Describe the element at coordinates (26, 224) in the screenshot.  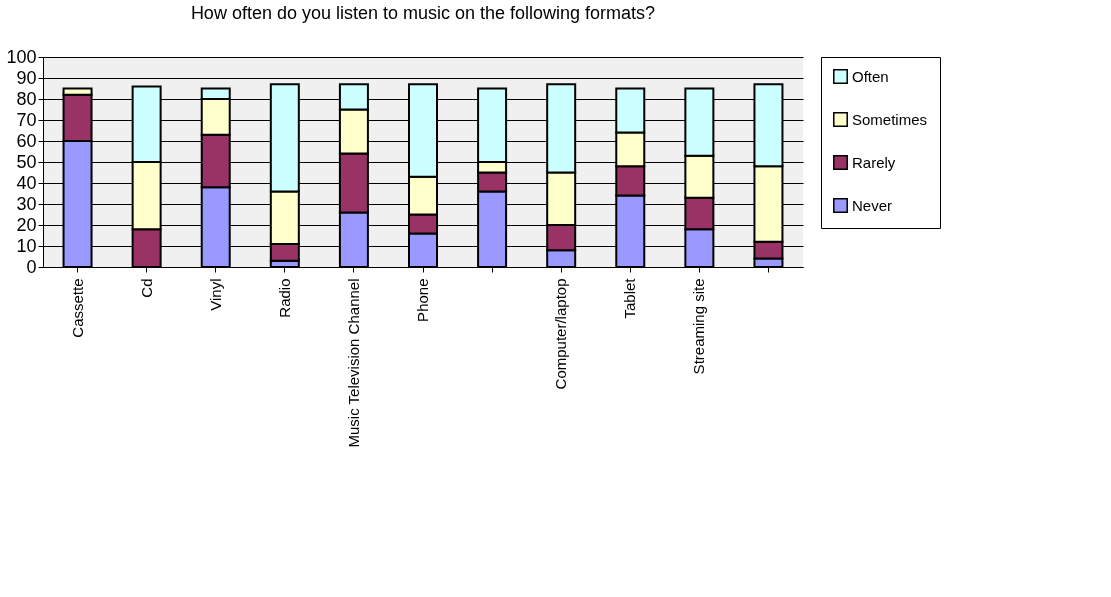
I see `y-tick-label: 20` at that location.